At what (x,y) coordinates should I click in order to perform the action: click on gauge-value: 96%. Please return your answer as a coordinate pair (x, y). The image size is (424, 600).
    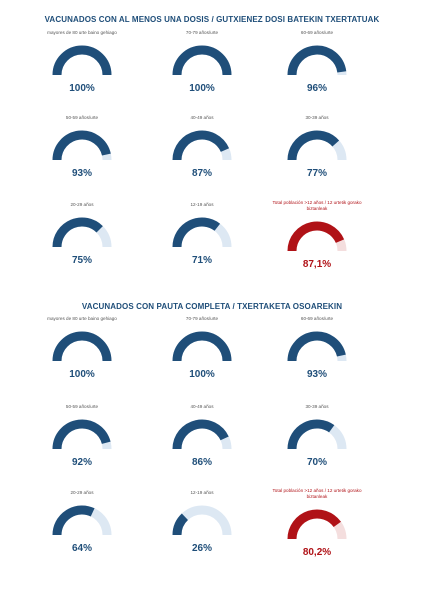
    Looking at the image, I should click on (316, 88).